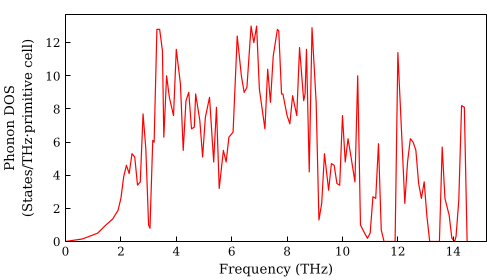  Describe the element at coordinates (287, 251) in the screenshot. I see `x-tick-label: 8` at that location.